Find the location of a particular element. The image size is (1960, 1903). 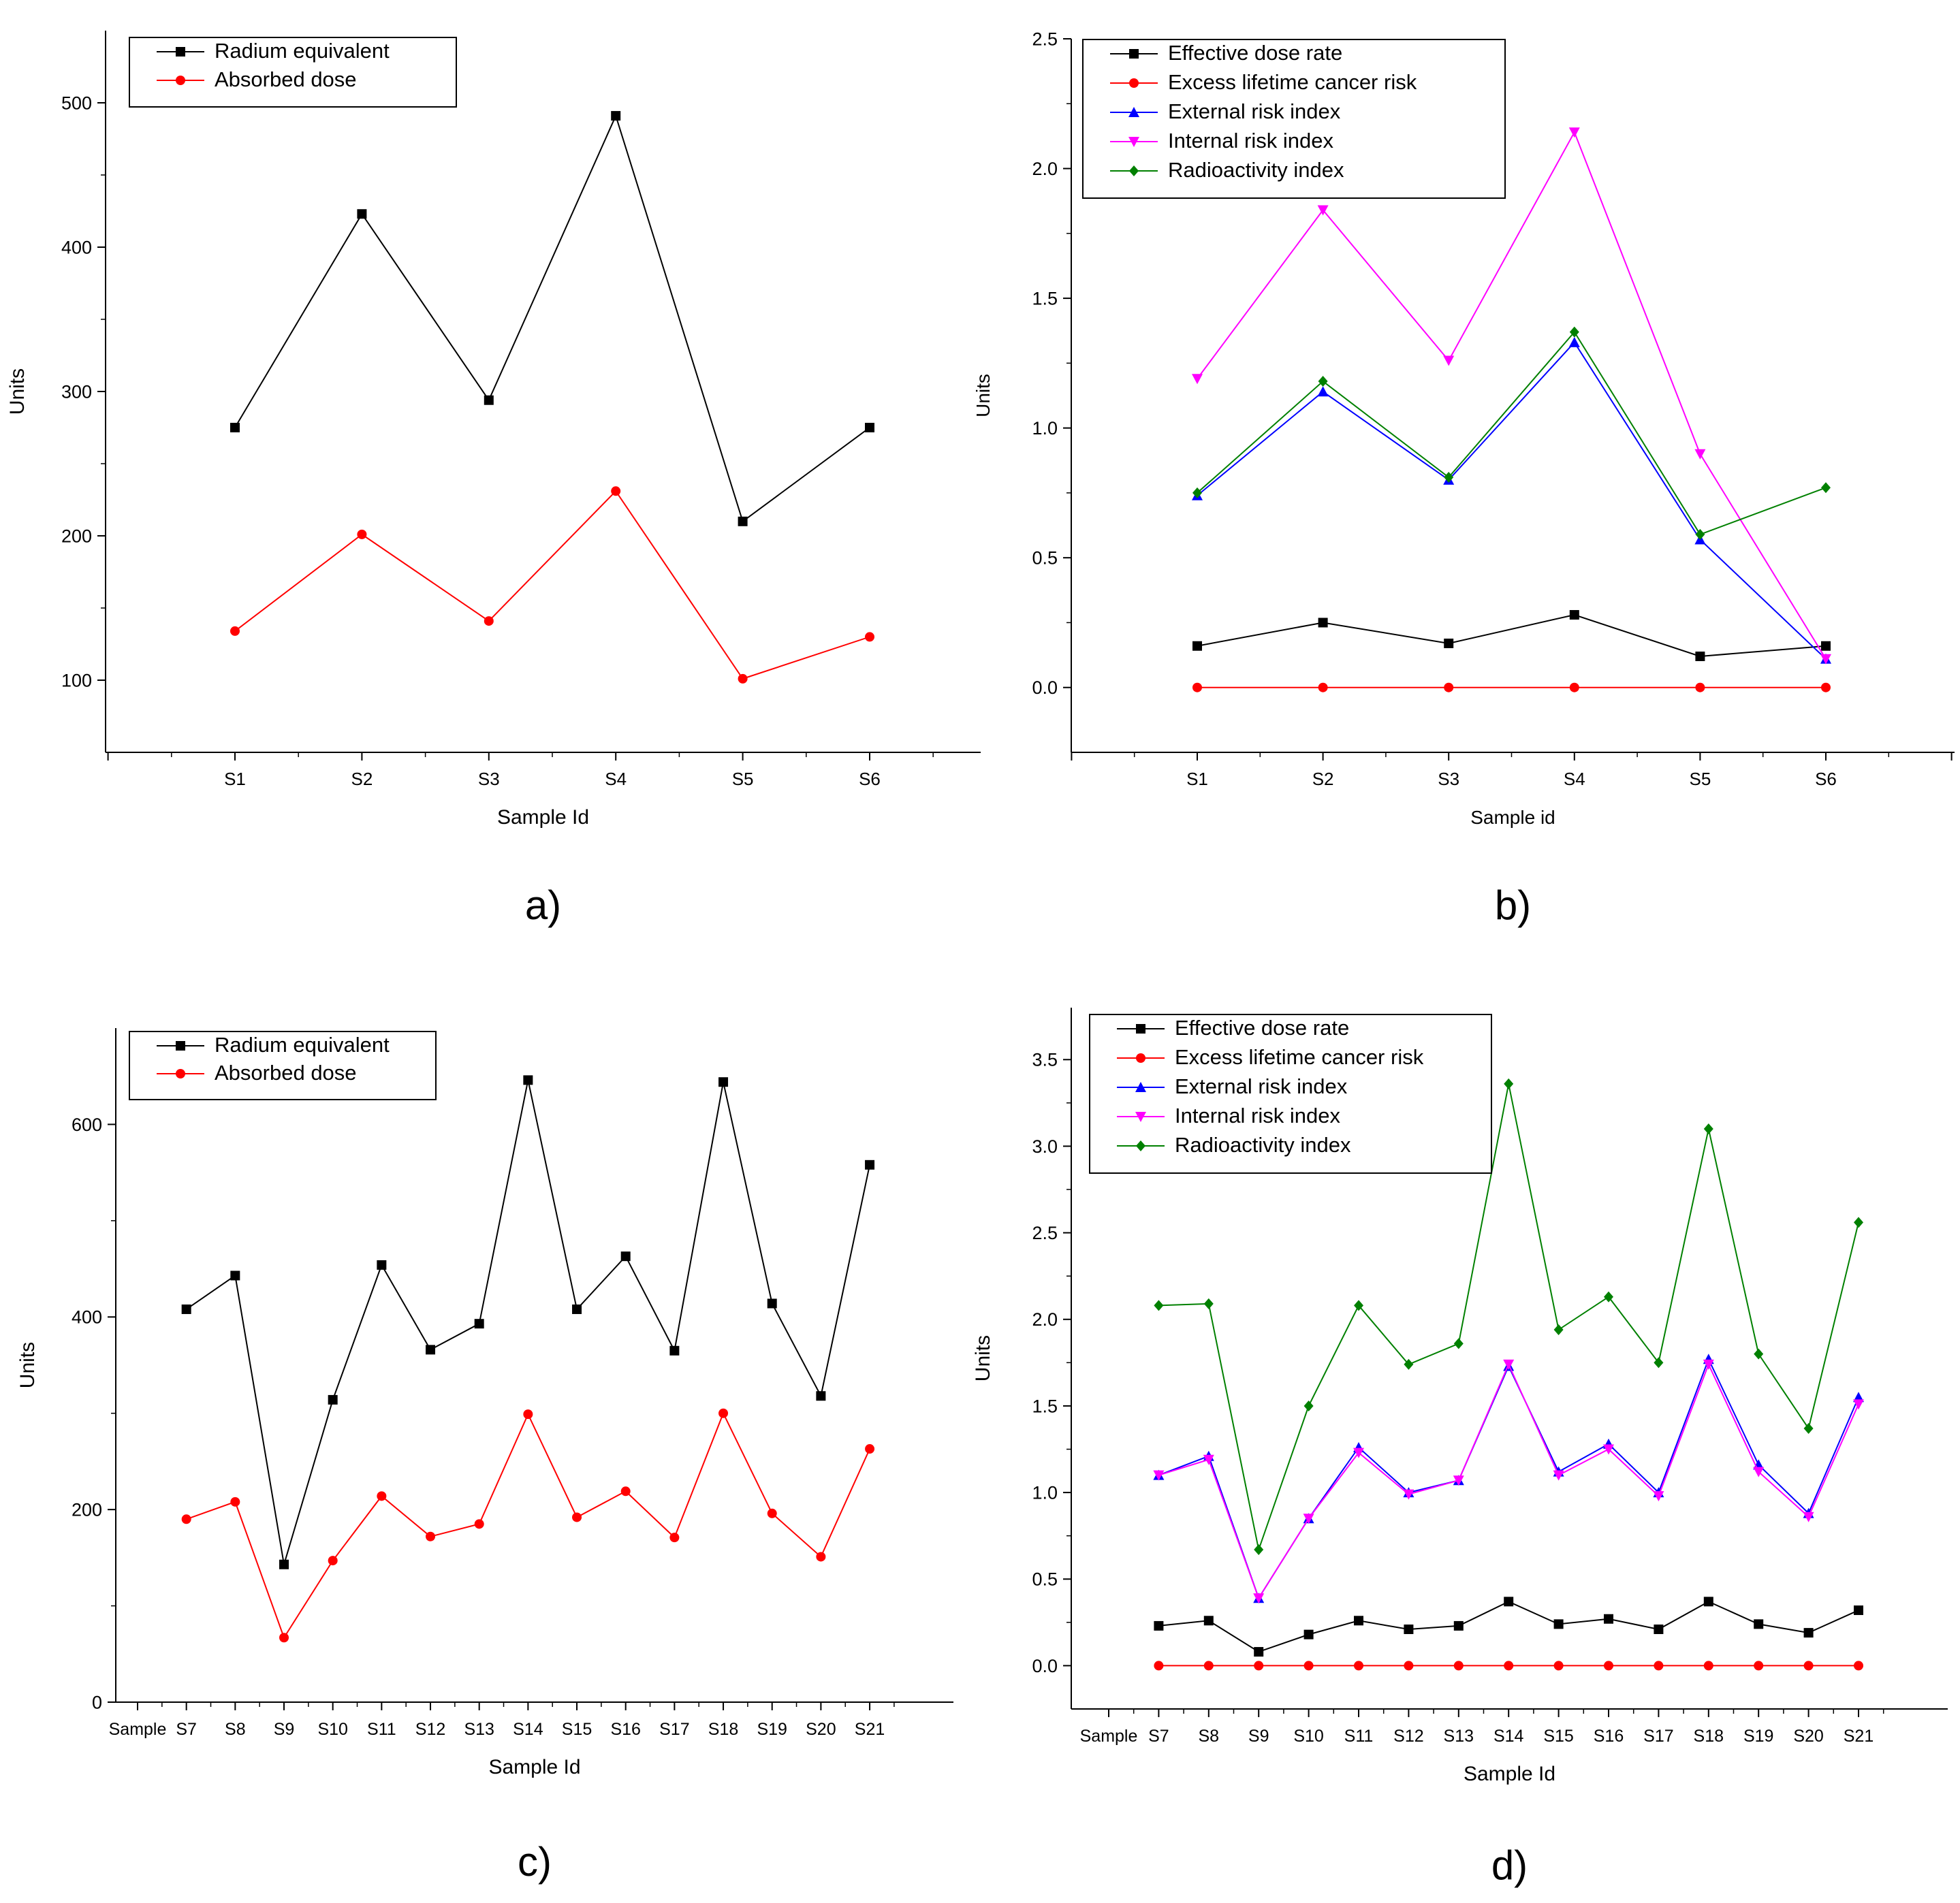

x-tick-label: S13 is located at coordinates (479, 1729).